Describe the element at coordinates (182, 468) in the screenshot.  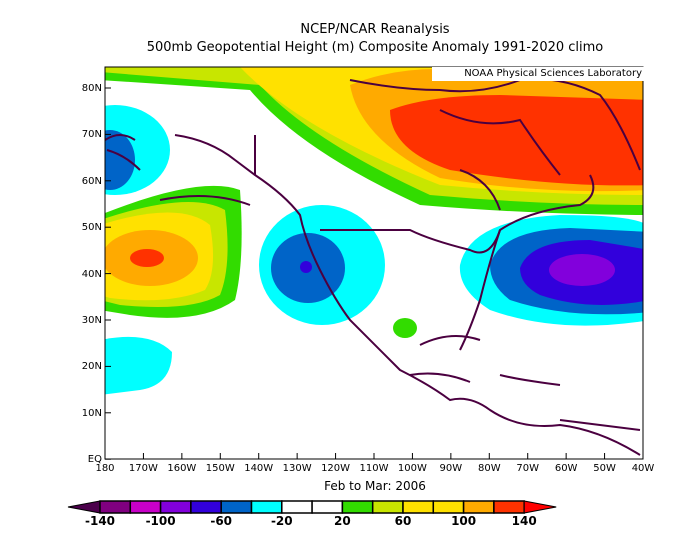
I see `lon-label: 160W` at that location.